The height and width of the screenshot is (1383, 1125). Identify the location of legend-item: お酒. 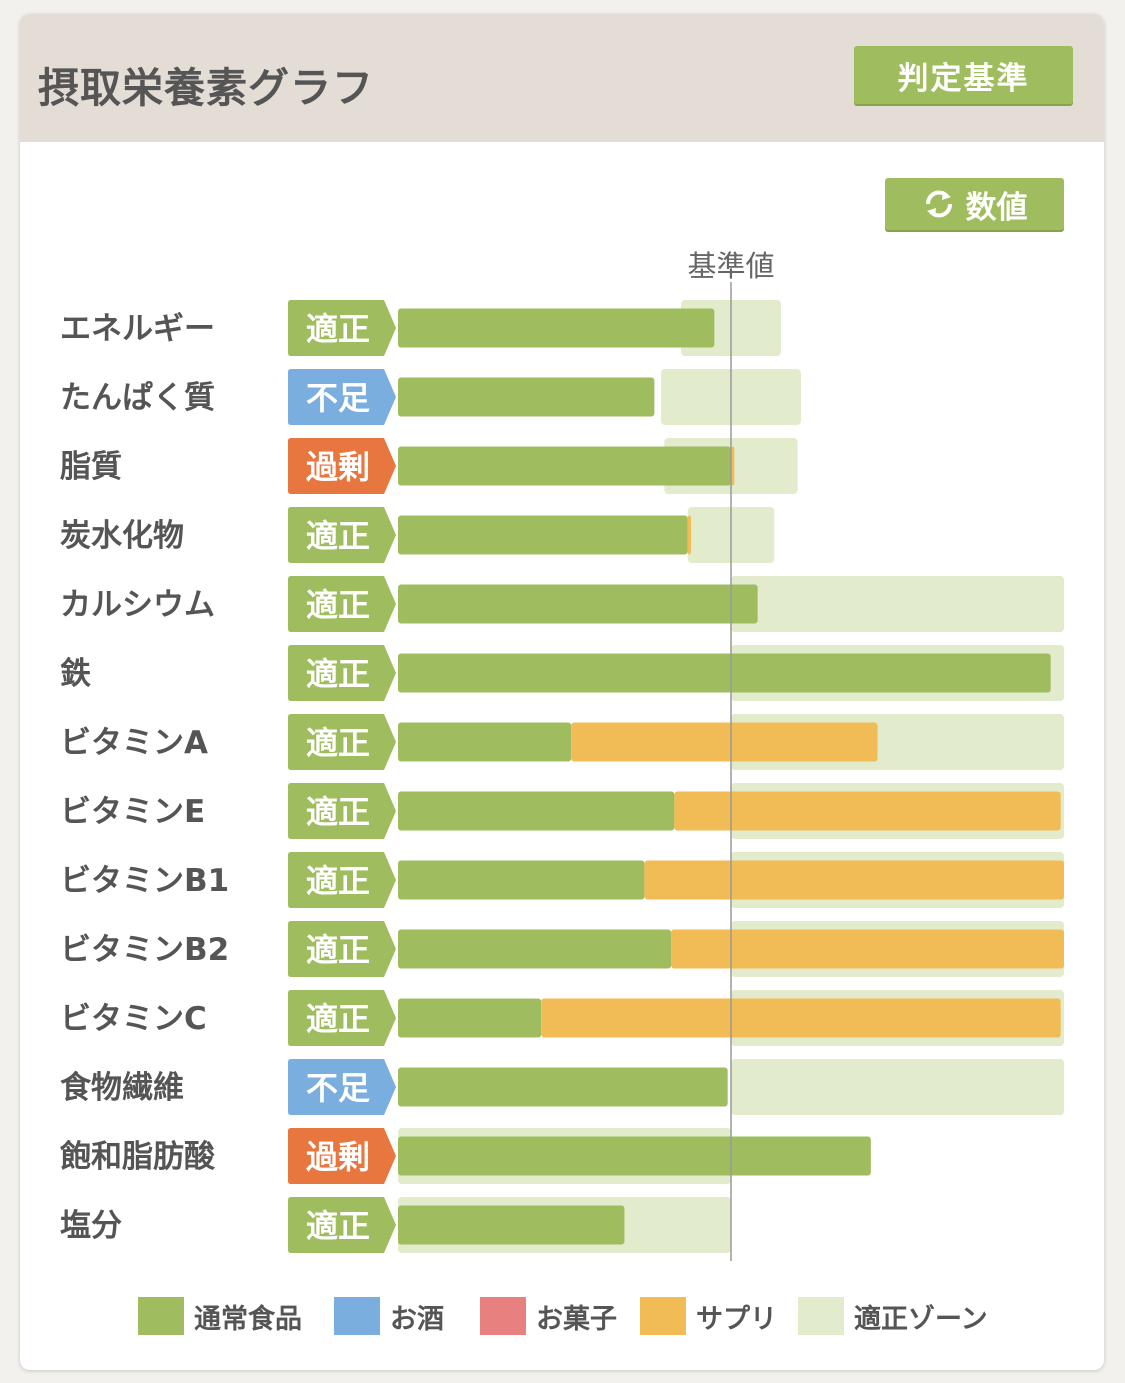
(389, 1316).